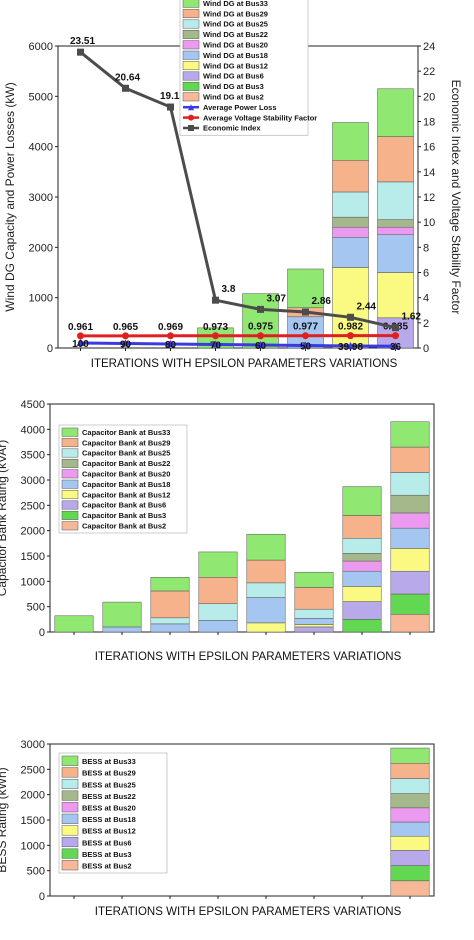 Image resolution: width=474 pixels, height=940 pixels. Describe the element at coordinates (107, 866) in the screenshot. I see `legend-label: BESS at Bus2` at that location.